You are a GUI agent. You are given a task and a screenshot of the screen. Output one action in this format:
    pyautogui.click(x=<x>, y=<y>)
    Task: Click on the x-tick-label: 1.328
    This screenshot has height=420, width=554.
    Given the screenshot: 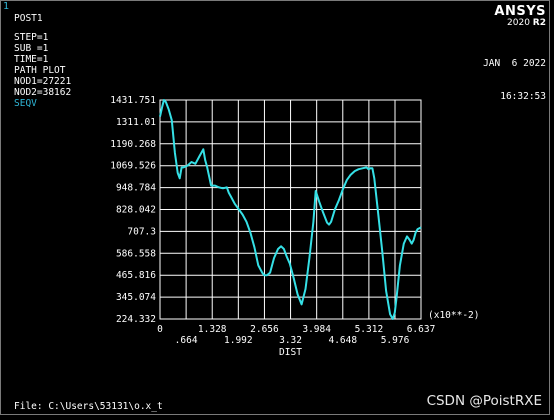 What is the action you would take?
    pyautogui.click(x=212, y=329)
    